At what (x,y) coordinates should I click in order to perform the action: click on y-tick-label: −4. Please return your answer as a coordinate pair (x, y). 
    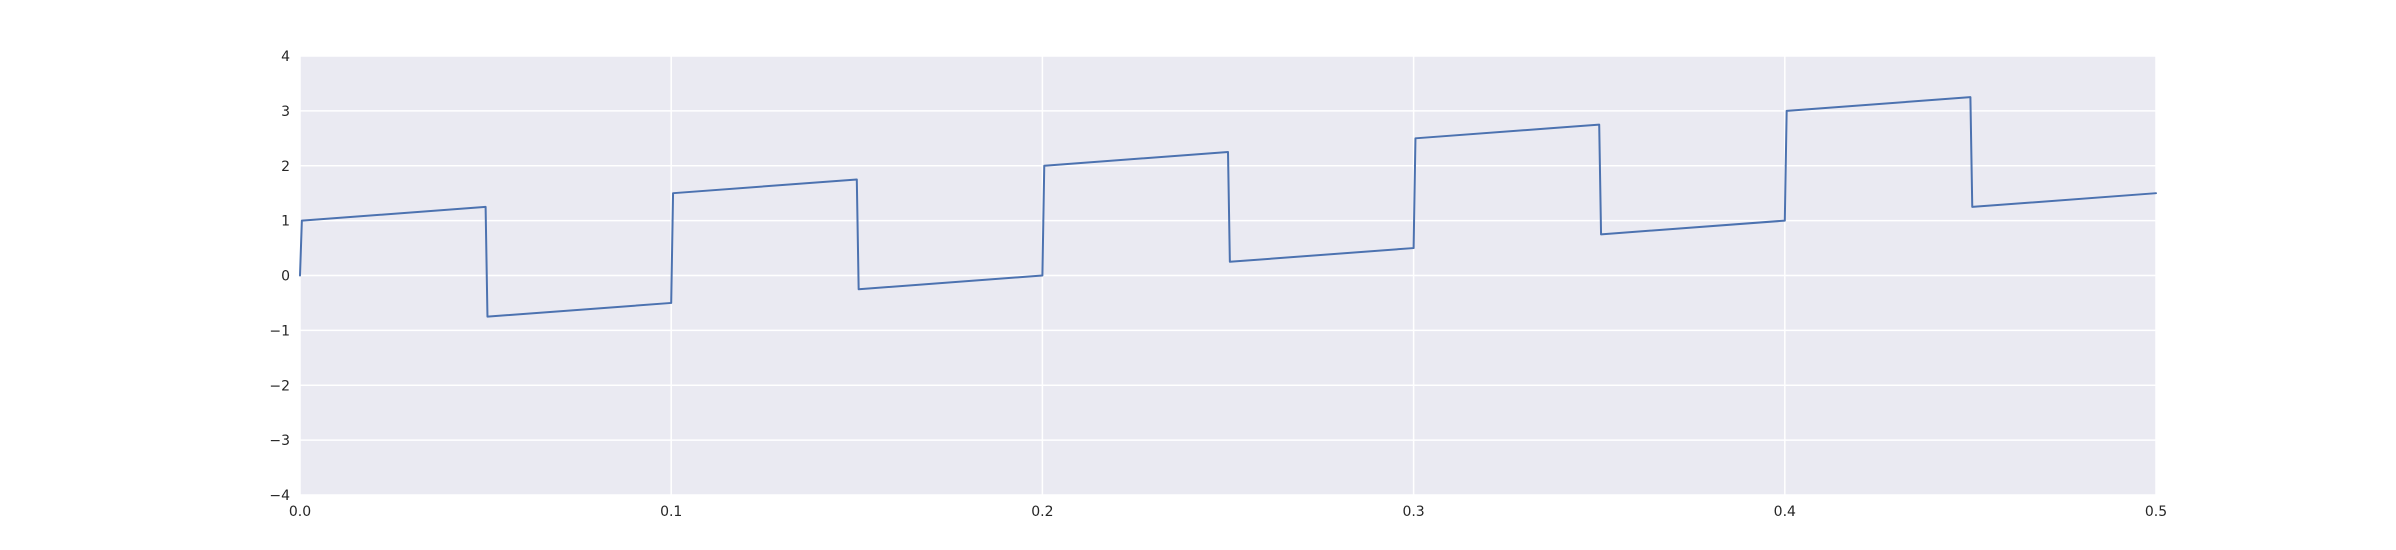
    Looking at the image, I should click on (279, 496).